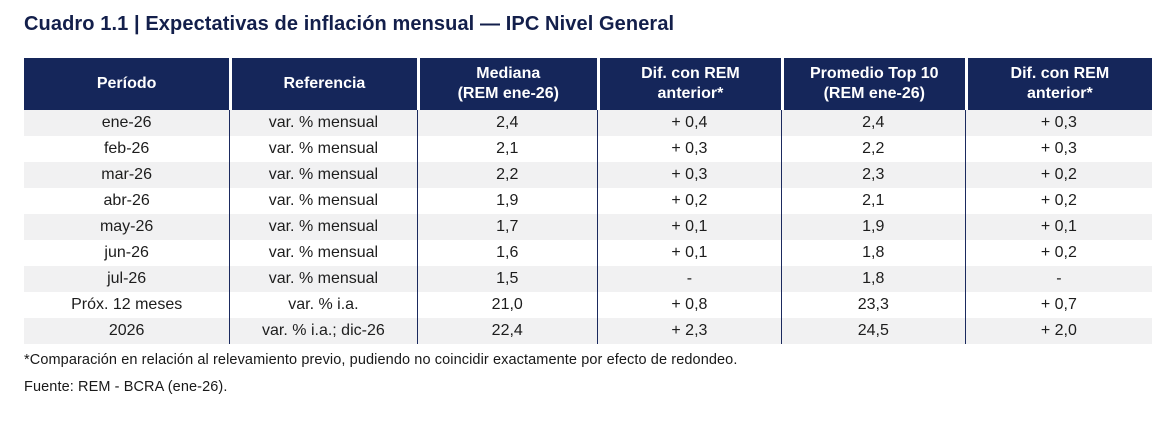 This screenshot has width=1176, height=440. Describe the element at coordinates (1058, 84) in the screenshot. I see `column-header-dif-rem-anterior-2: Dif. con REM anterior*` at that location.